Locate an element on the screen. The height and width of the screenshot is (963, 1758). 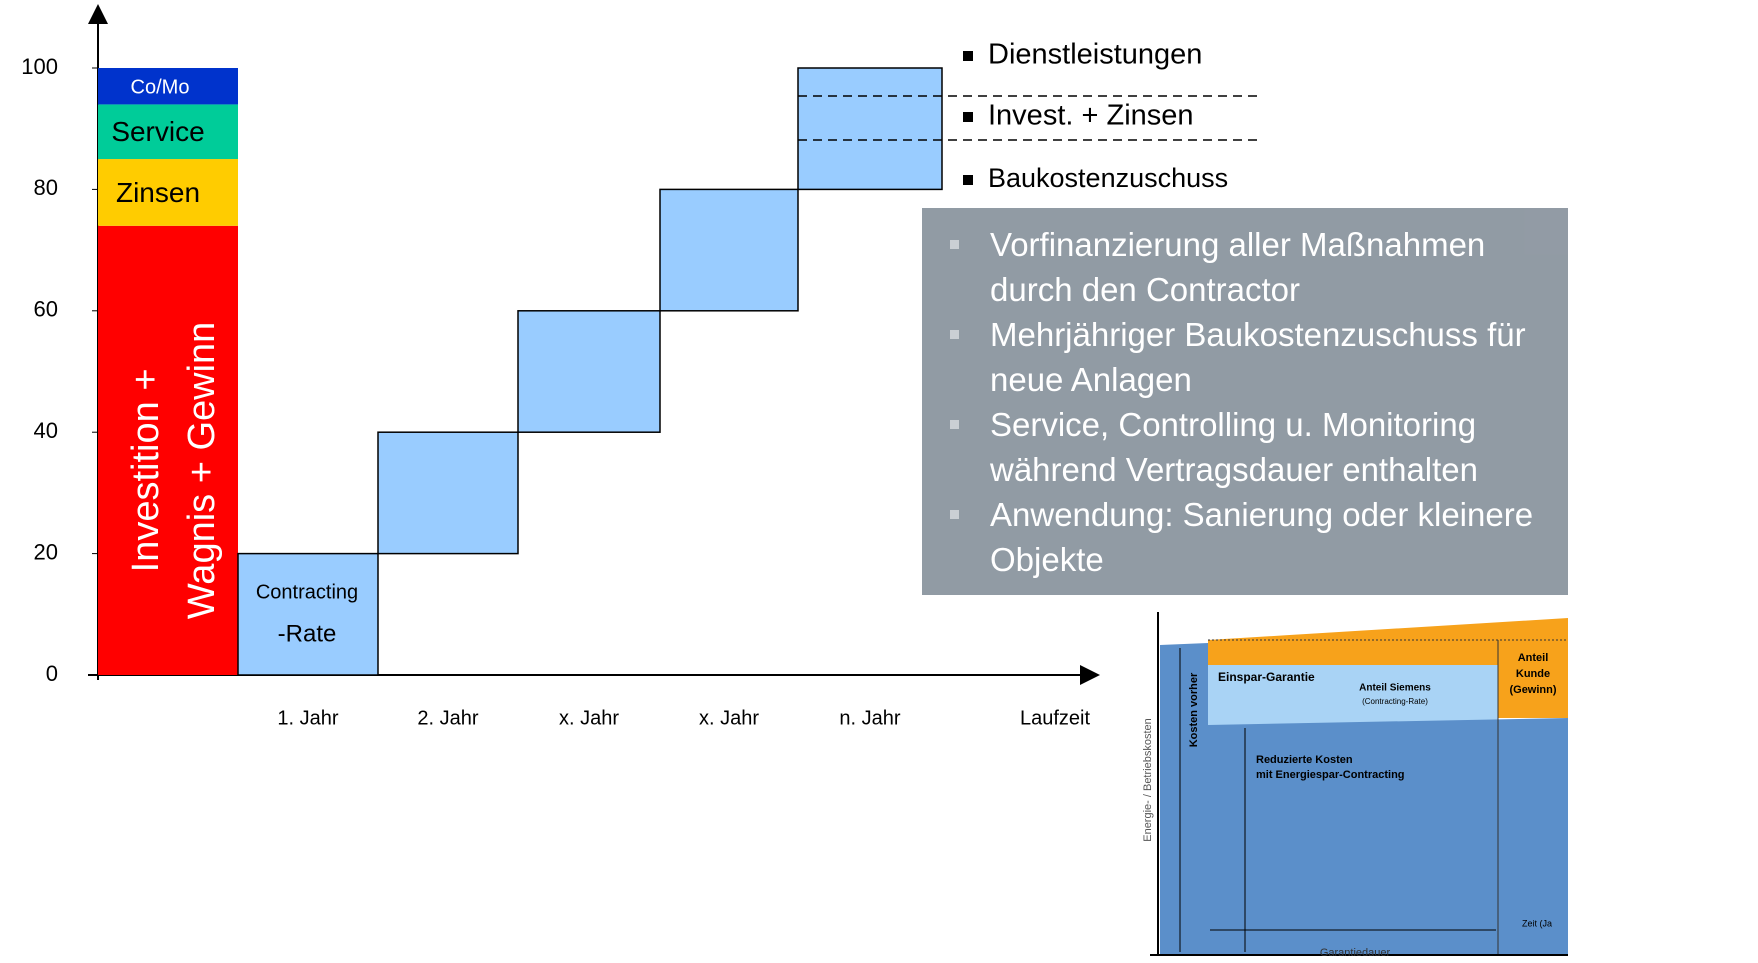
inset-text: Kosten vorher is located at coordinates (1194, 709).